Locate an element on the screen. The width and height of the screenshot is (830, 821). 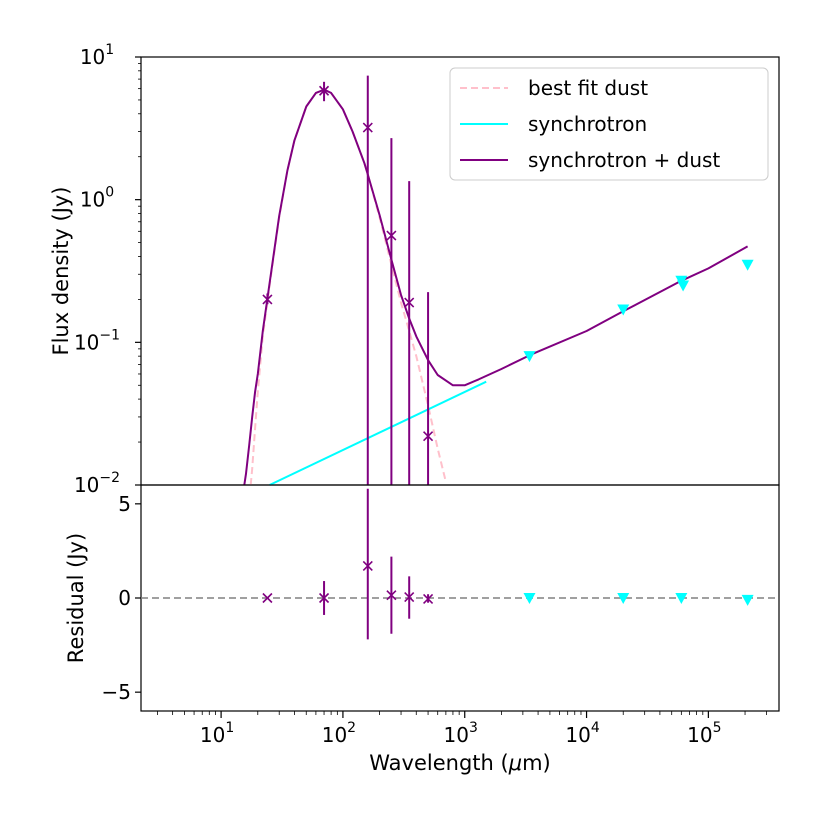
x-tick-label: 10¹ is located at coordinates (217, 733).